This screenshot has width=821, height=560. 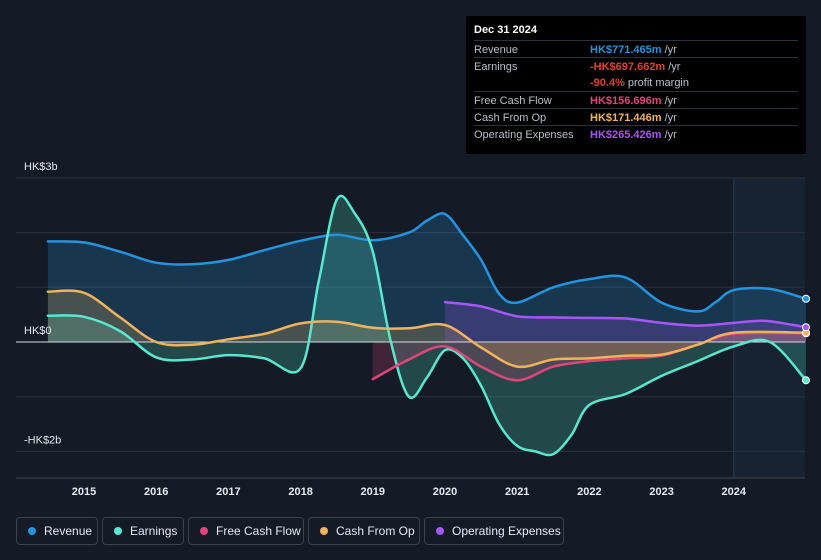 I want to click on tooltip-row-profit-margin: -90.4% profit margin, so click(x=636, y=82).